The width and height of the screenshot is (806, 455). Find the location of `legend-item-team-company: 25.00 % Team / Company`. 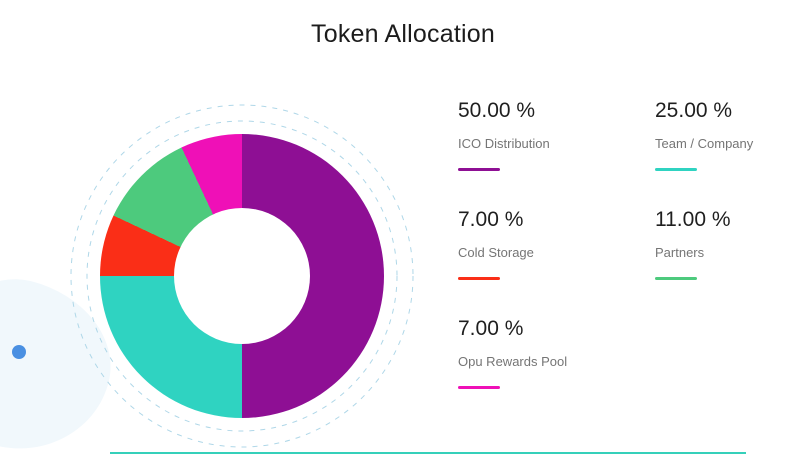

legend-item-team-company: 25.00 % Team / Company is located at coordinates (730, 134).